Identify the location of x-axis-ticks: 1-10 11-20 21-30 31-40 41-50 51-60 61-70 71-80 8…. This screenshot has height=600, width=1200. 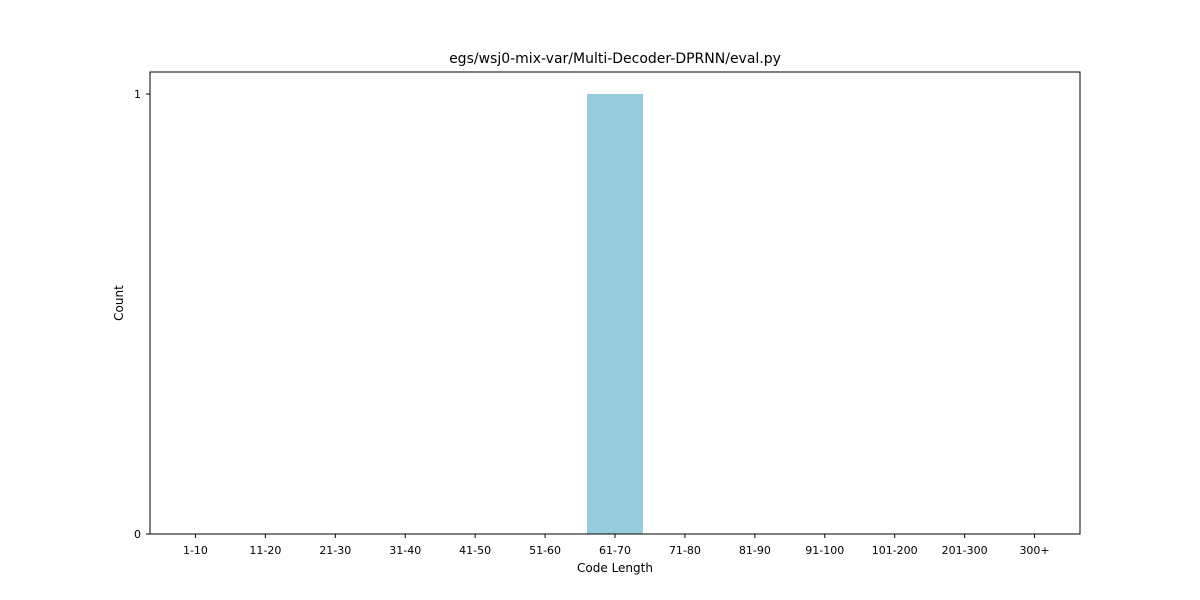
(616, 545).